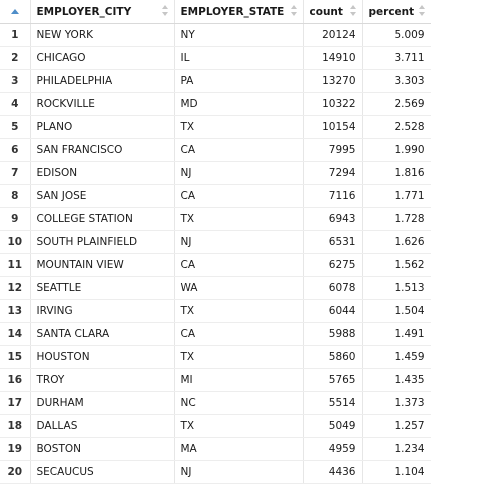 The height and width of the screenshot is (488, 482). Describe the element at coordinates (15, 311) in the screenshot. I see `row-number: 13` at that location.